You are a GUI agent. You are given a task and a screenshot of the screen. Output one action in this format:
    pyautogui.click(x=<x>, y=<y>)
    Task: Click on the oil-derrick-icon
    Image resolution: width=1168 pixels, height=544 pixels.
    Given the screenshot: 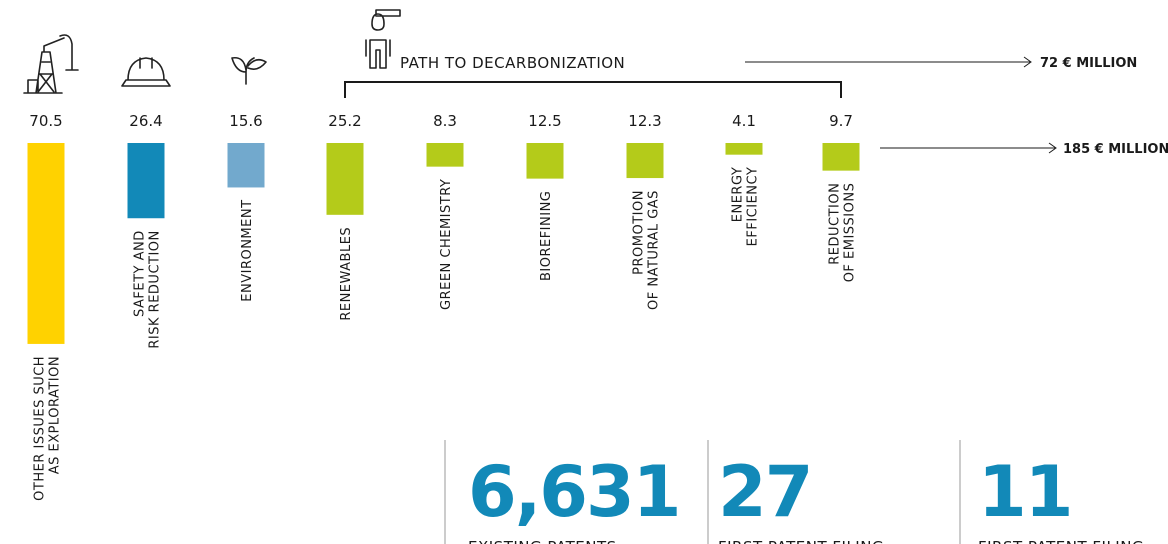 What is the action you would take?
    pyautogui.click(x=51, y=64)
    